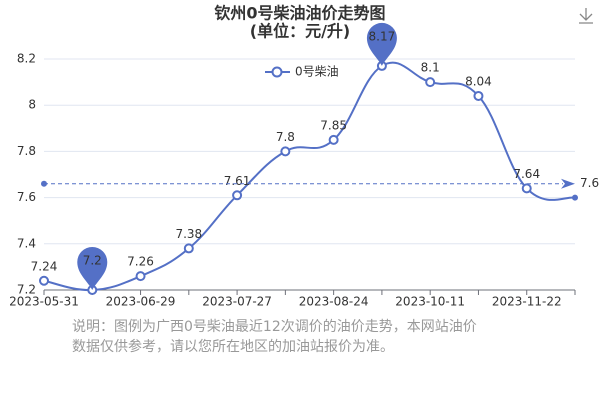  What do you see at coordinates (26, 243) in the screenshot?
I see `y-tick-label: 7.4` at bounding box center [26, 243].